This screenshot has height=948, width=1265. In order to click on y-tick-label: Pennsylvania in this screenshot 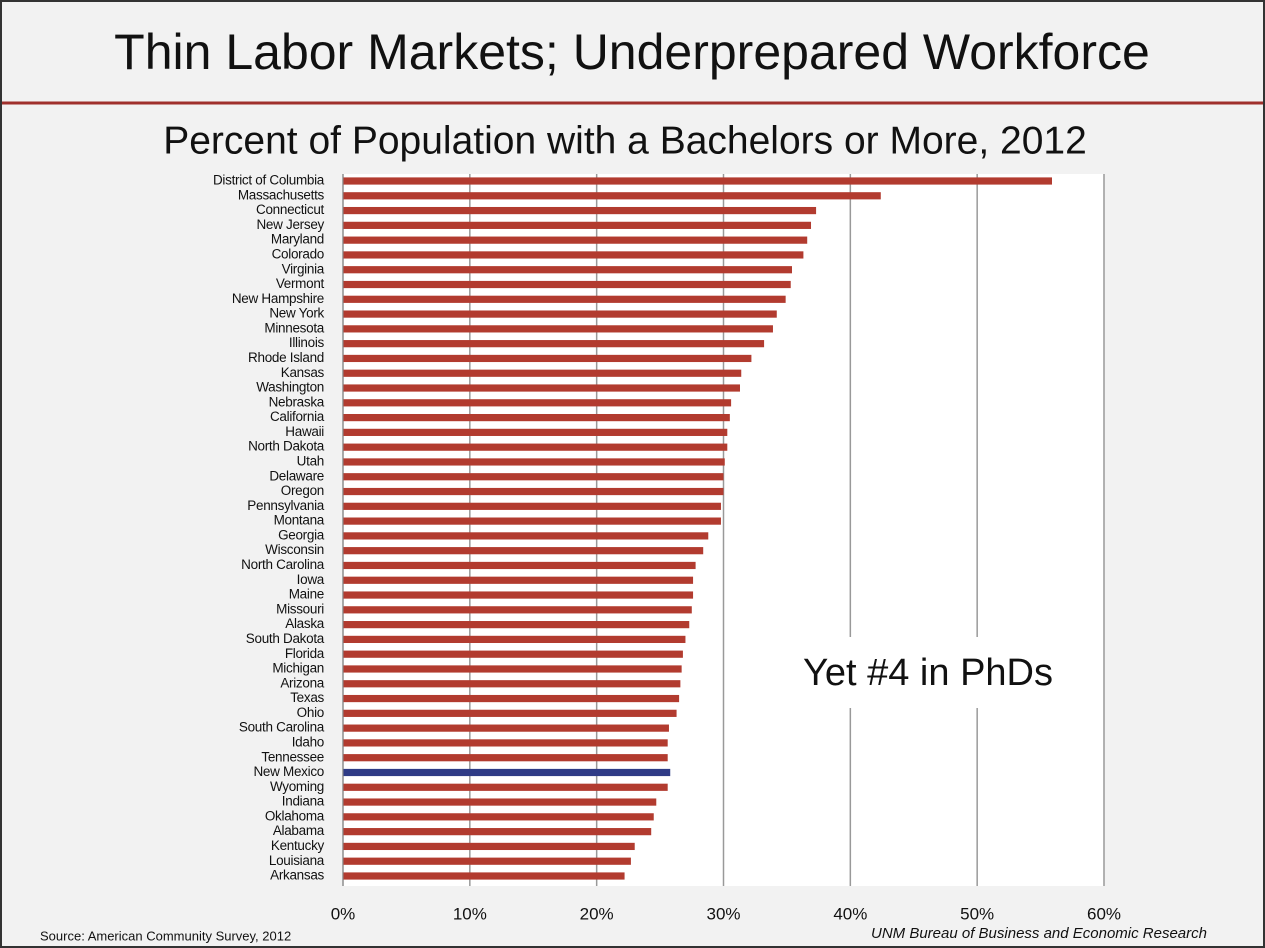, I will do `click(285, 505)`.